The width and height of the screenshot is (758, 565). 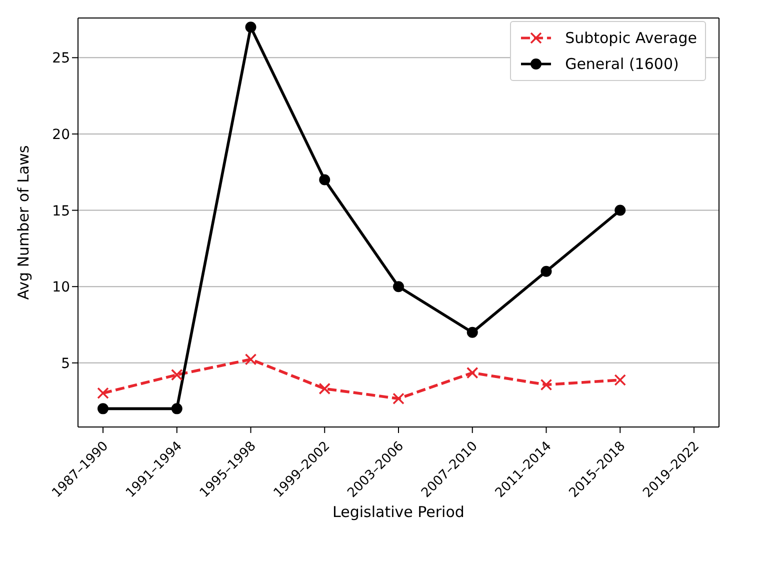 What do you see at coordinates (622, 64) in the screenshot?
I see `legend-label: General (1600)` at bounding box center [622, 64].